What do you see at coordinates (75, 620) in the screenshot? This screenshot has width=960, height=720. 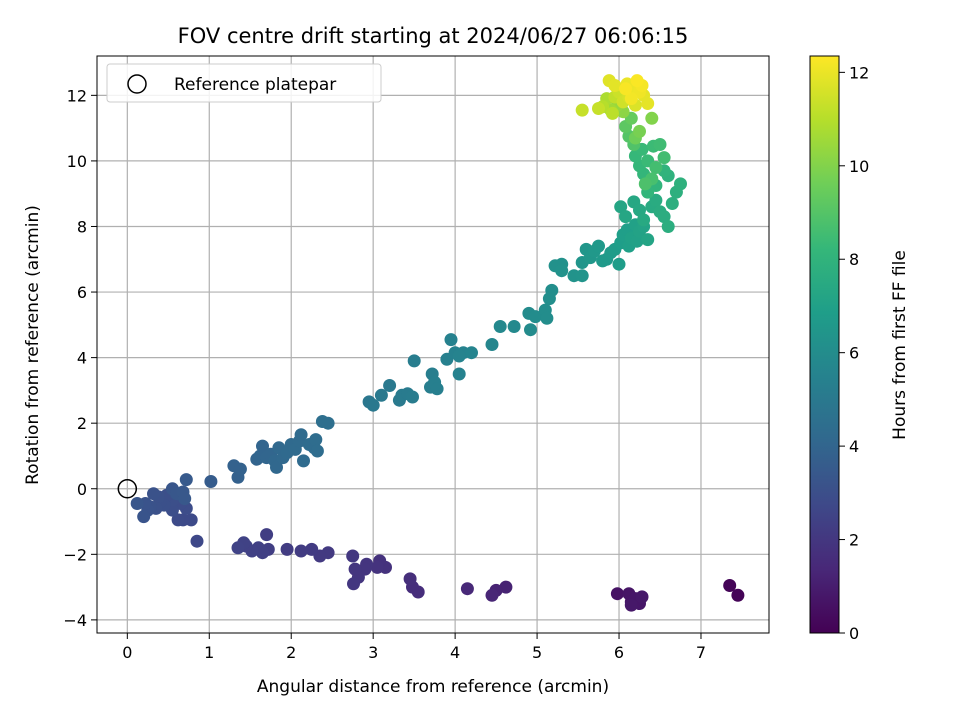 I see `y-tick-label: −4` at bounding box center [75, 620].